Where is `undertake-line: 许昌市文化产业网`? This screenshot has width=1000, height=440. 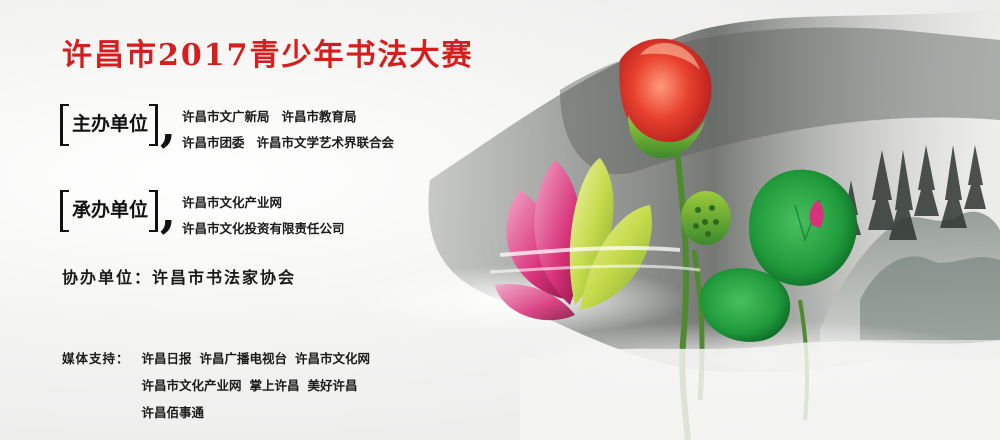
undertake-line: 许昌市文化产业网 is located at coordinates (263, 201).